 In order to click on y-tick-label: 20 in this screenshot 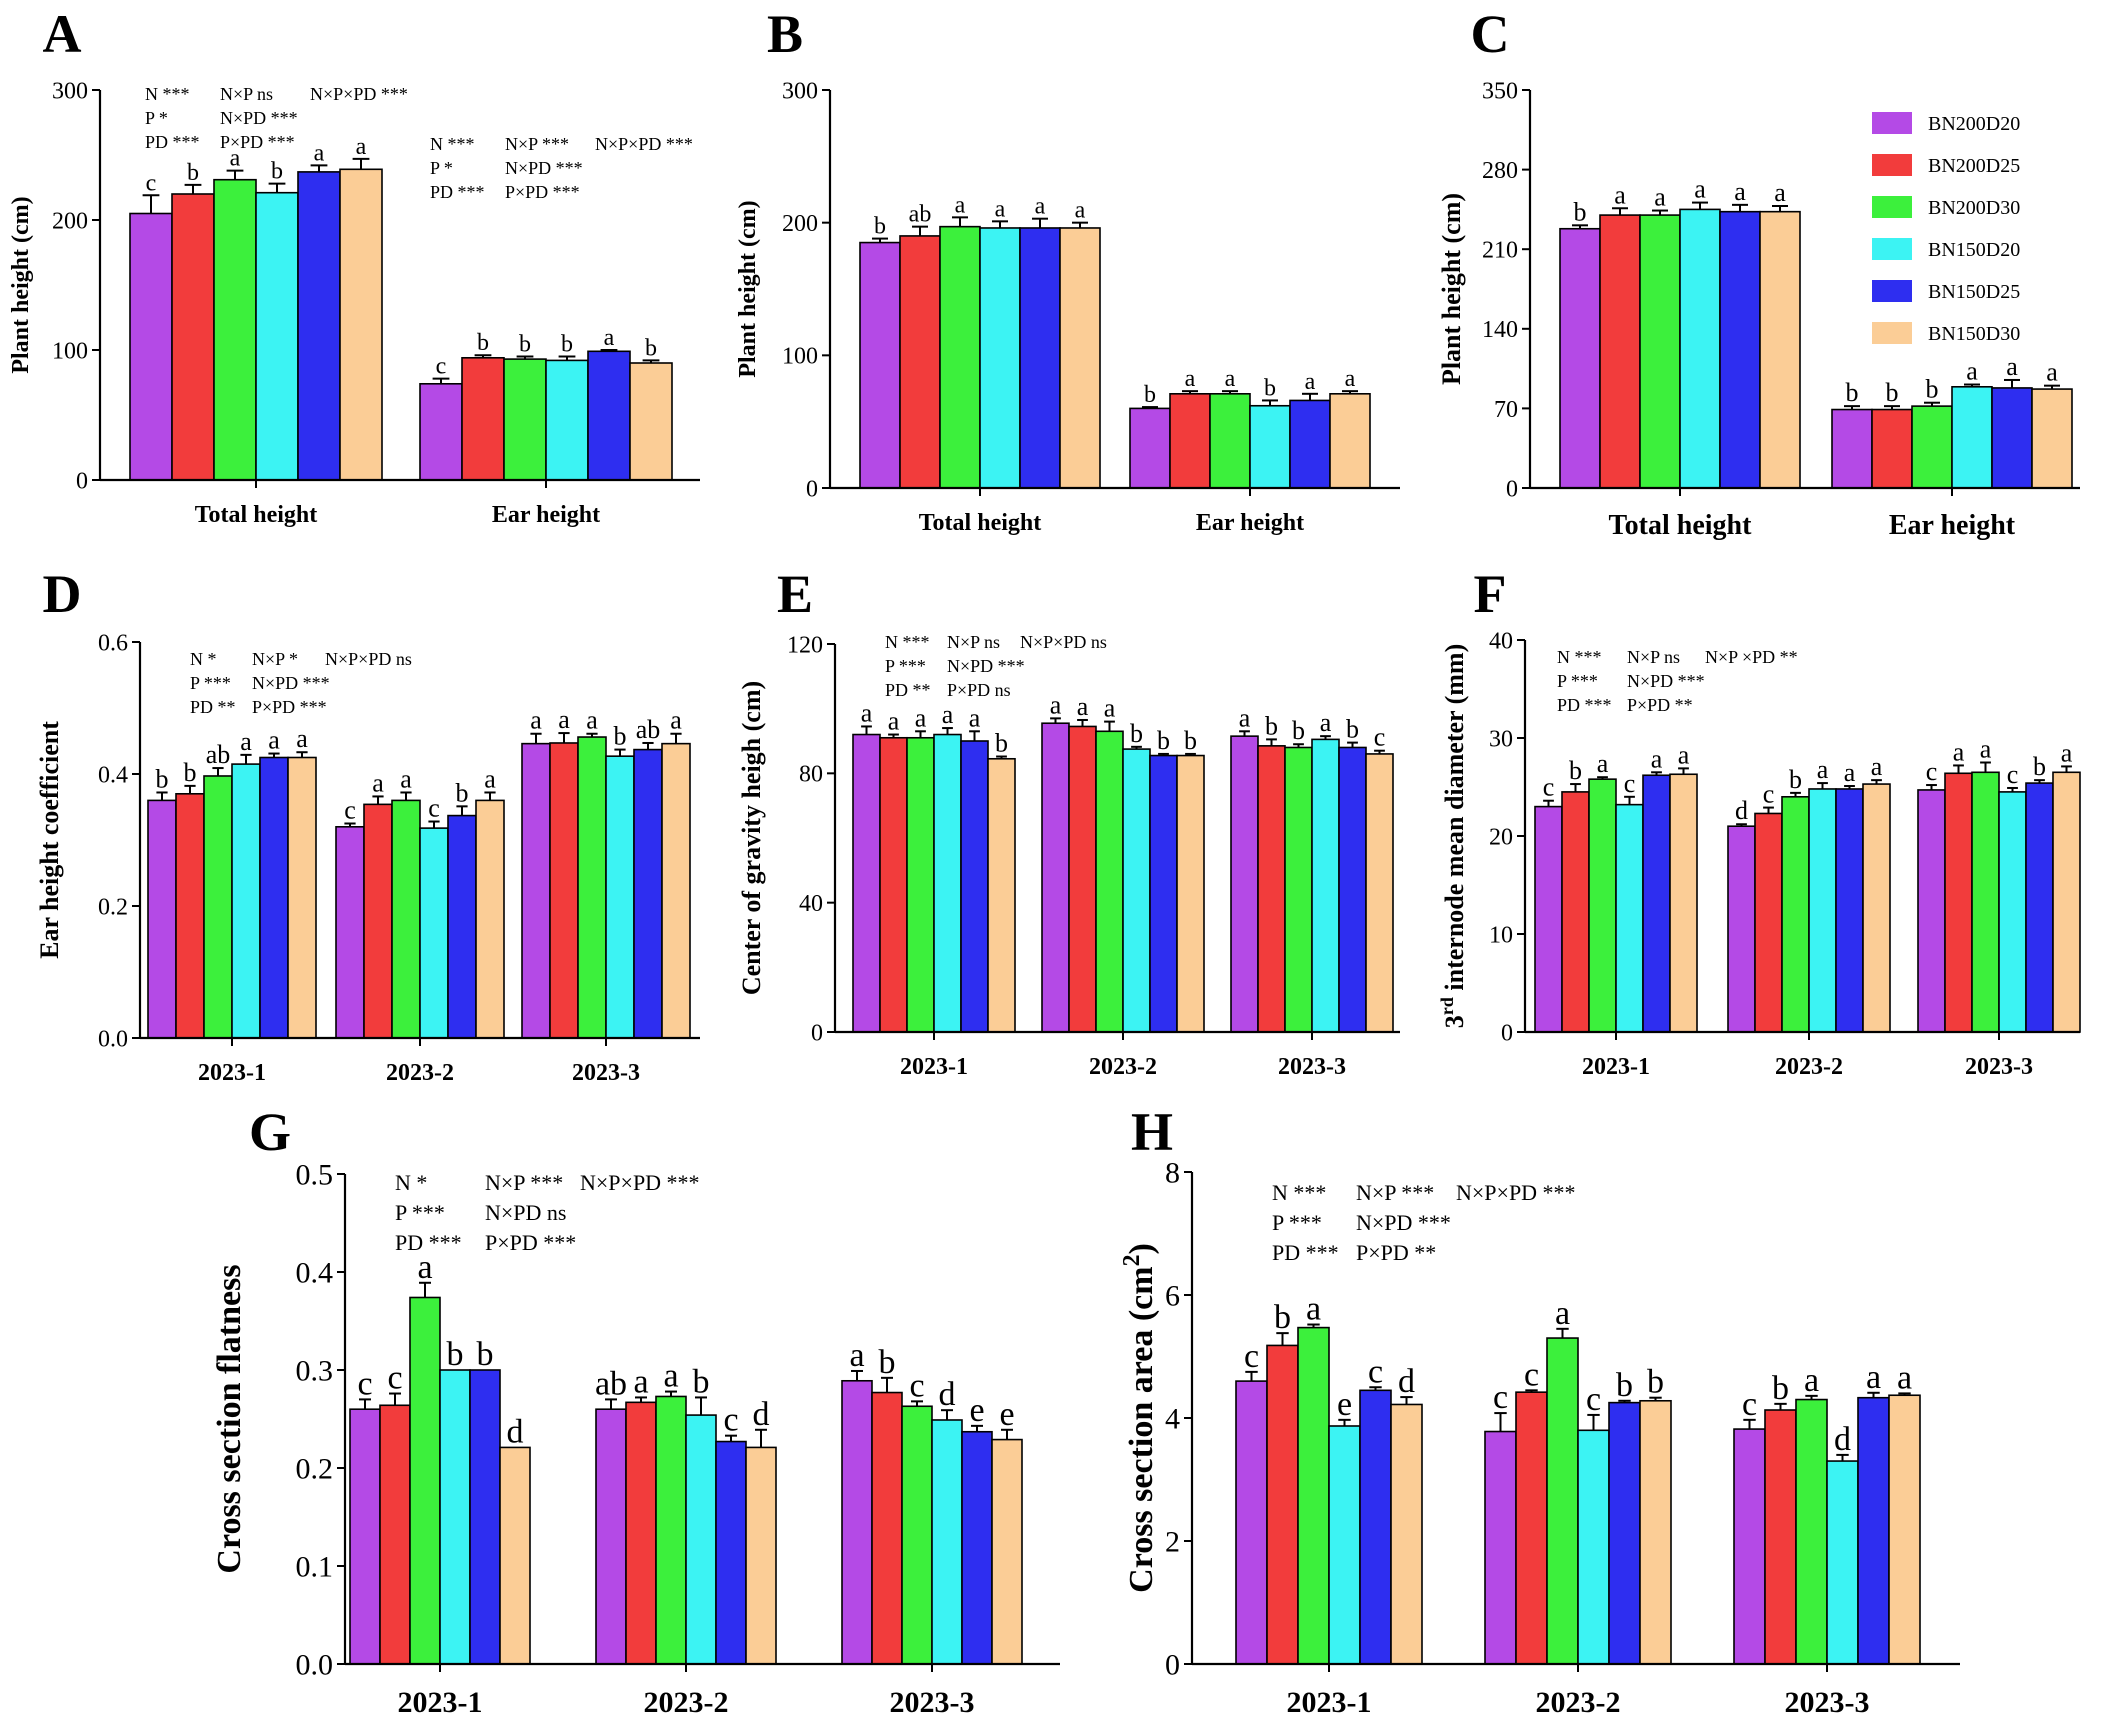, I will do `click(1501, 837)`.